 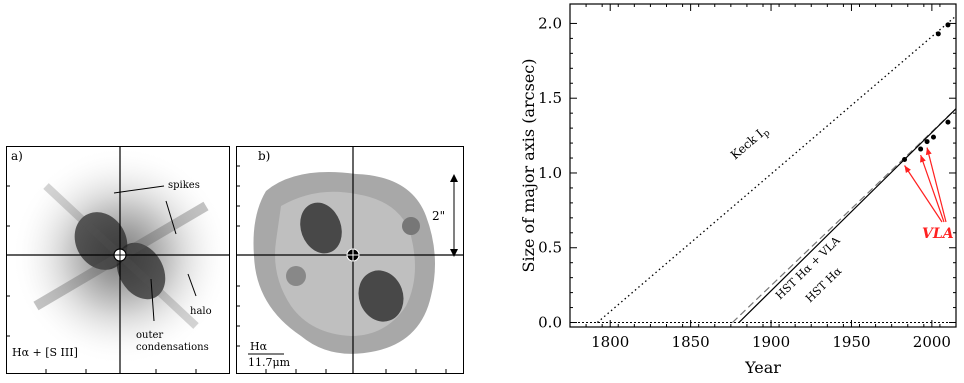 What do you see at coordinates (17, 156) in the screenshot?
I see `panel-a-label: a)` at bounding box center [17, 156].